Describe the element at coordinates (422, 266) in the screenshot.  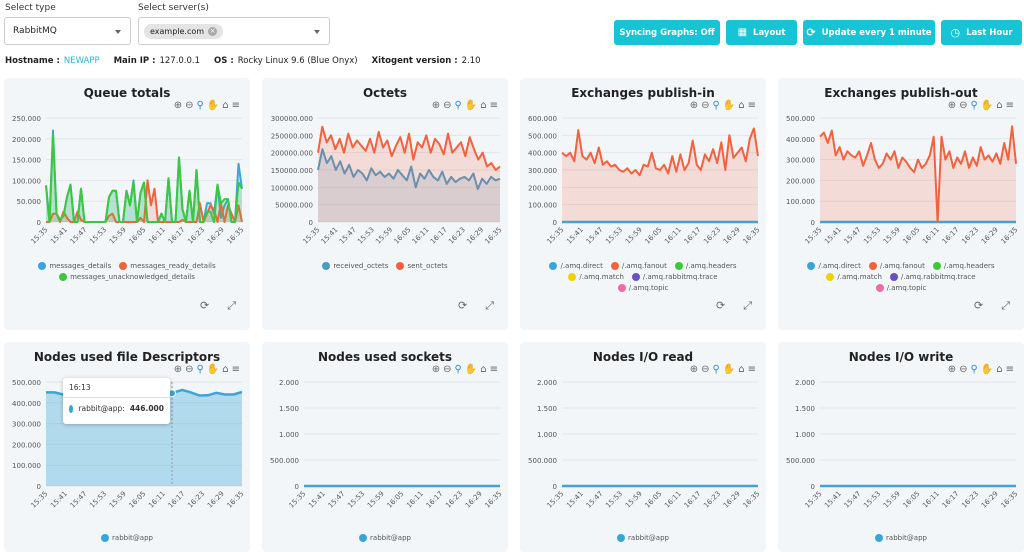
I see `legend-item: sent_octets` at that location.